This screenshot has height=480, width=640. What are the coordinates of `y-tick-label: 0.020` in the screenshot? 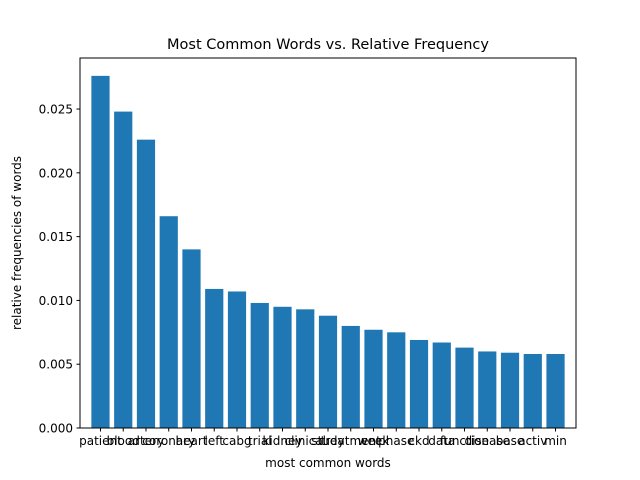 It's located at (56, 173).